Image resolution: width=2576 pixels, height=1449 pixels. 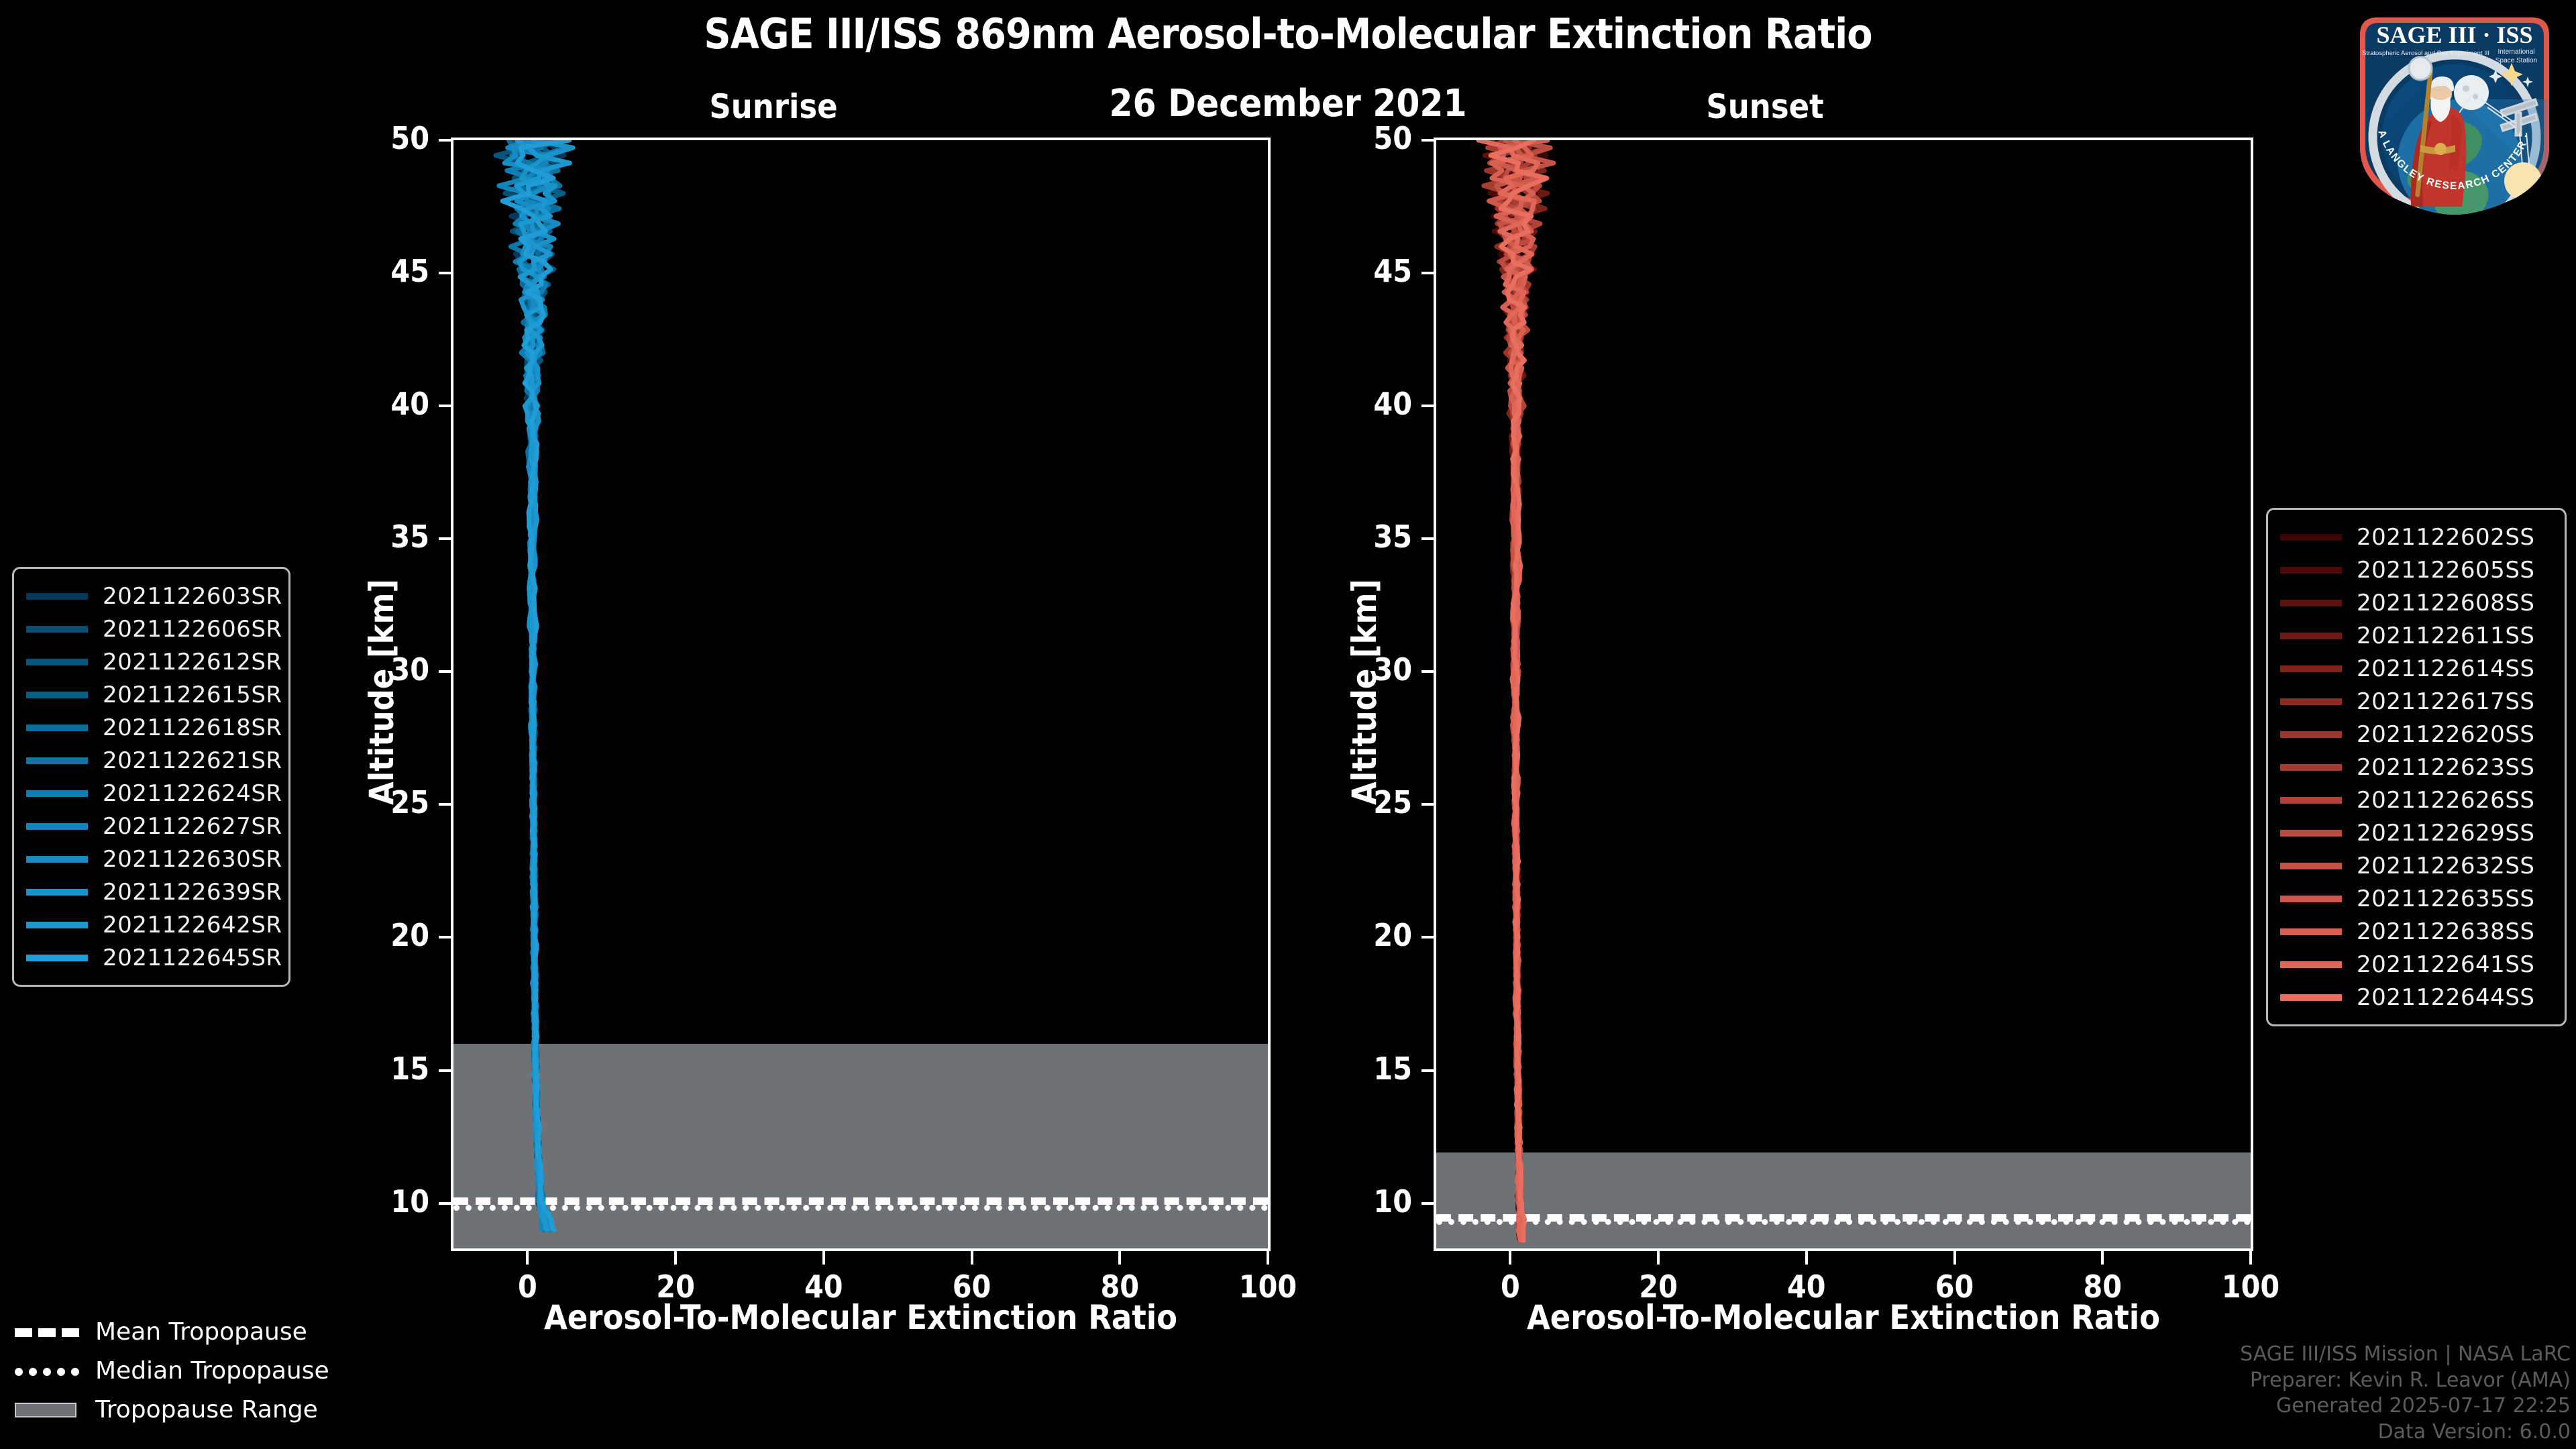 I want to click on legend-sunrise-item: 2021122612SR, so click(x=154, y=661).